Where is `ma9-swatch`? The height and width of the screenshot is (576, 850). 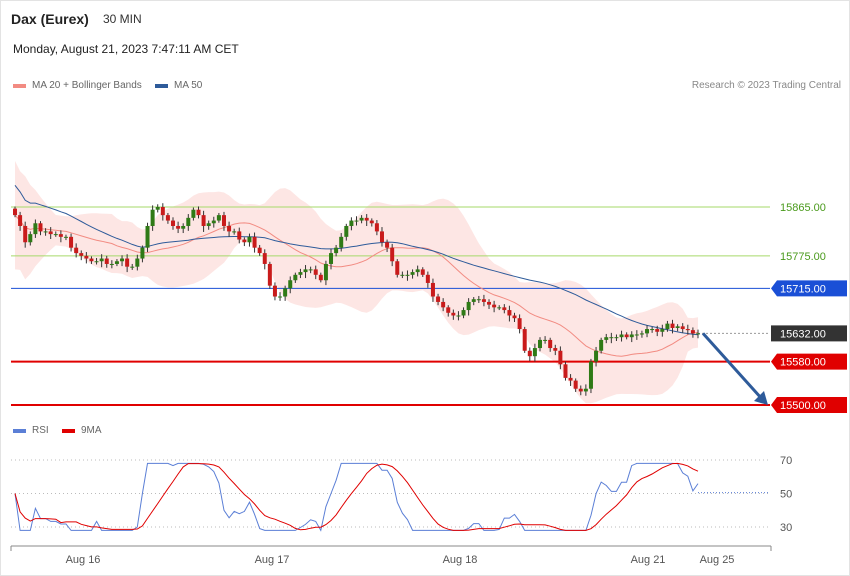
ma9-swatch is located at coordinates (68, 430).